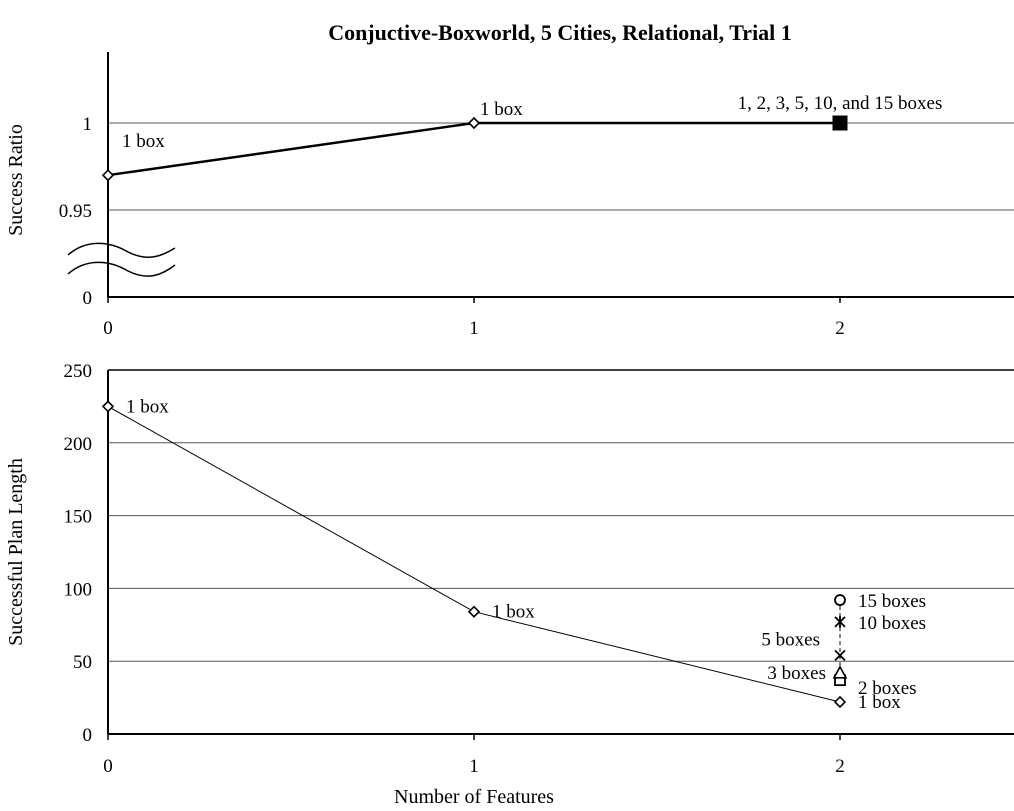  I want to click on y-tick-label: 150, so click(78, 517).